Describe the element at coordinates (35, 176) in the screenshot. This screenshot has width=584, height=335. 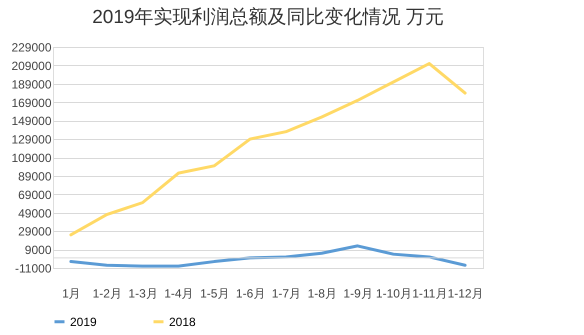
I see `y-tick-label: 89000` at that location.